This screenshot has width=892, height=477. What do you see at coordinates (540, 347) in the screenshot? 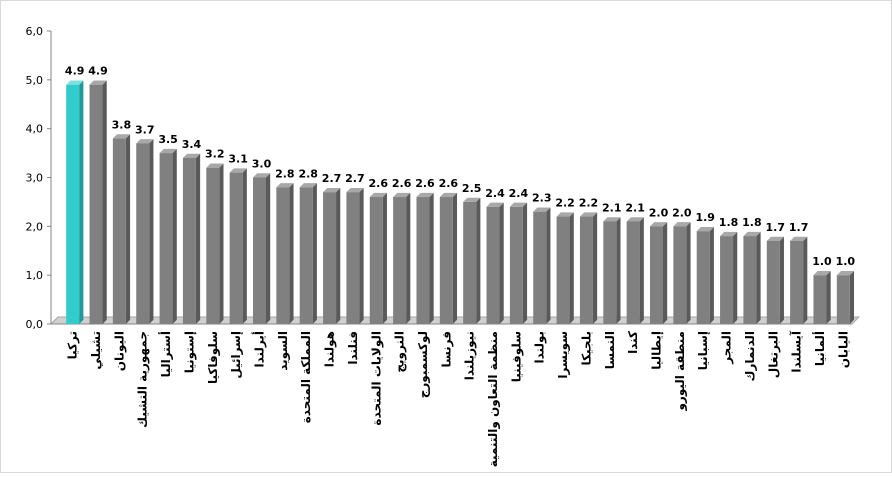
I see `x-tick-label: بولندا` at bounding box center [540, 347].